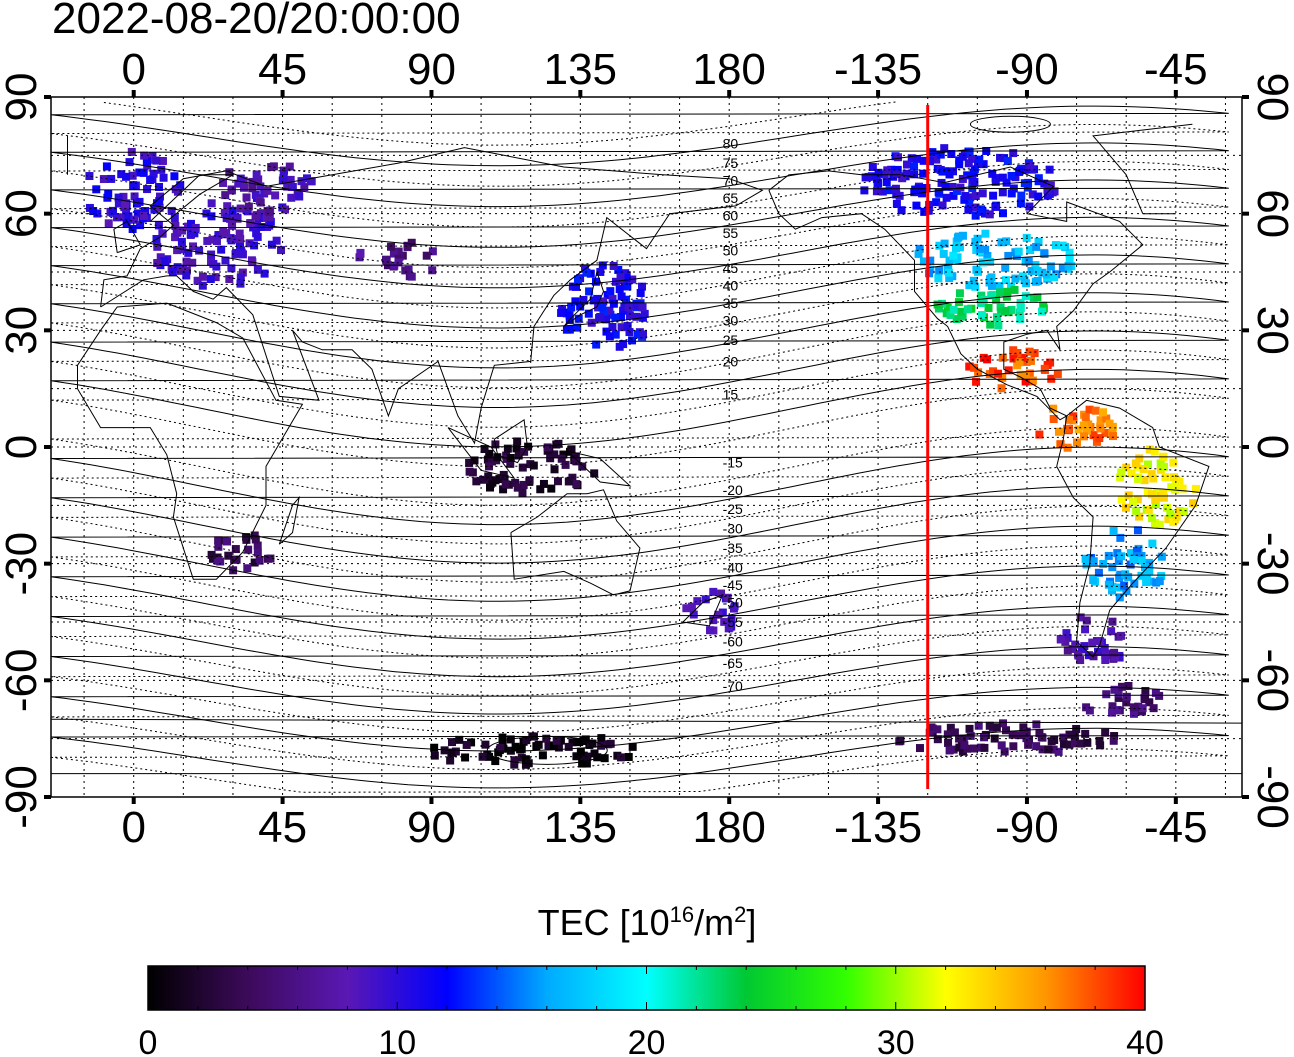 This screenshot has width=1294, height=1057. Describe the element at coordinates (731, 361) in the screenshot. I see `contour-label: 20` at that location.